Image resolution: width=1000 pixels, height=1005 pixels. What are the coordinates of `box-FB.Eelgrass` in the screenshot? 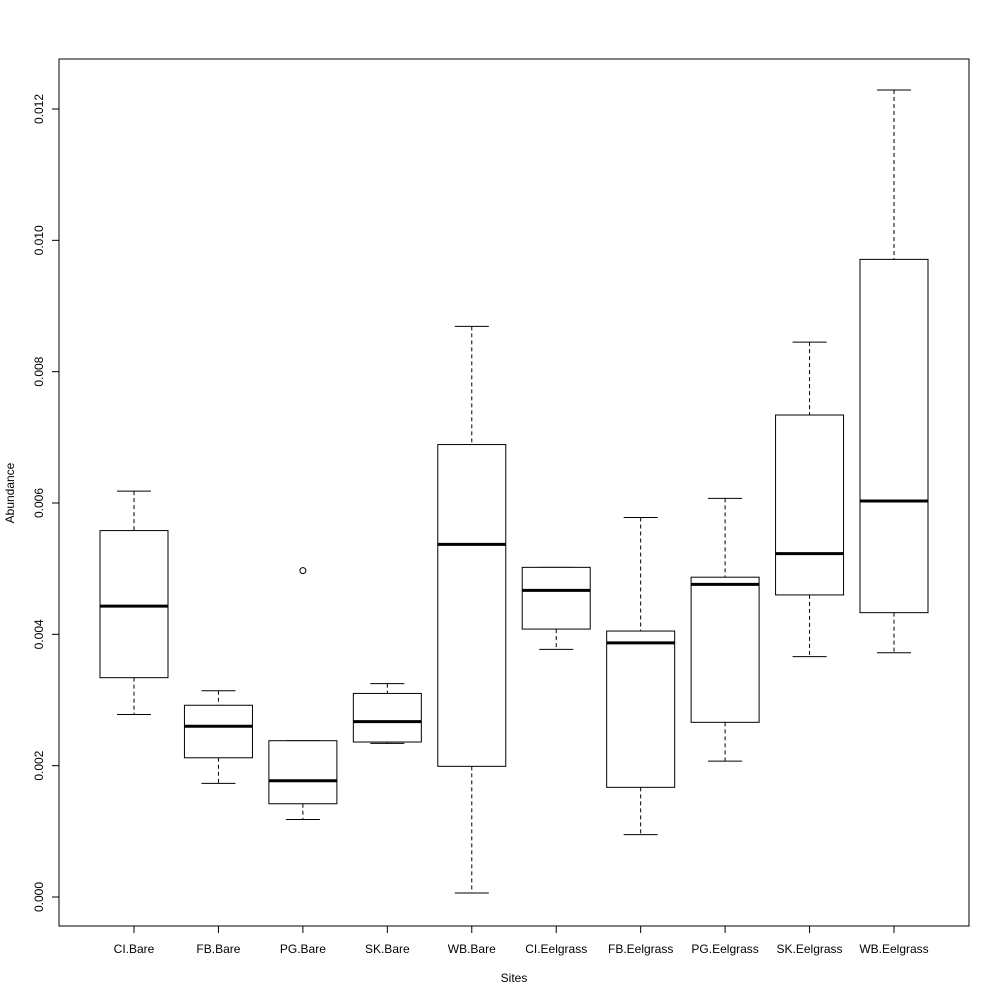 It's located at (641, 676).